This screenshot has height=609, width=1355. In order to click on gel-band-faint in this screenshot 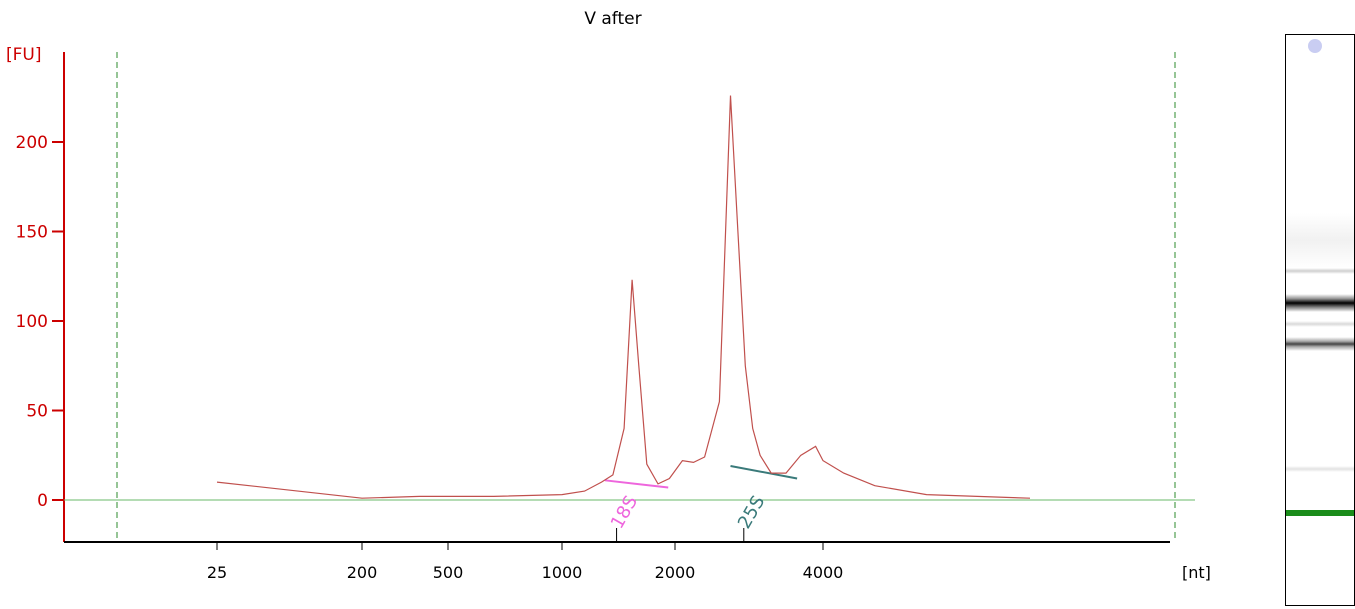, I will do `click(1320, 271)`.